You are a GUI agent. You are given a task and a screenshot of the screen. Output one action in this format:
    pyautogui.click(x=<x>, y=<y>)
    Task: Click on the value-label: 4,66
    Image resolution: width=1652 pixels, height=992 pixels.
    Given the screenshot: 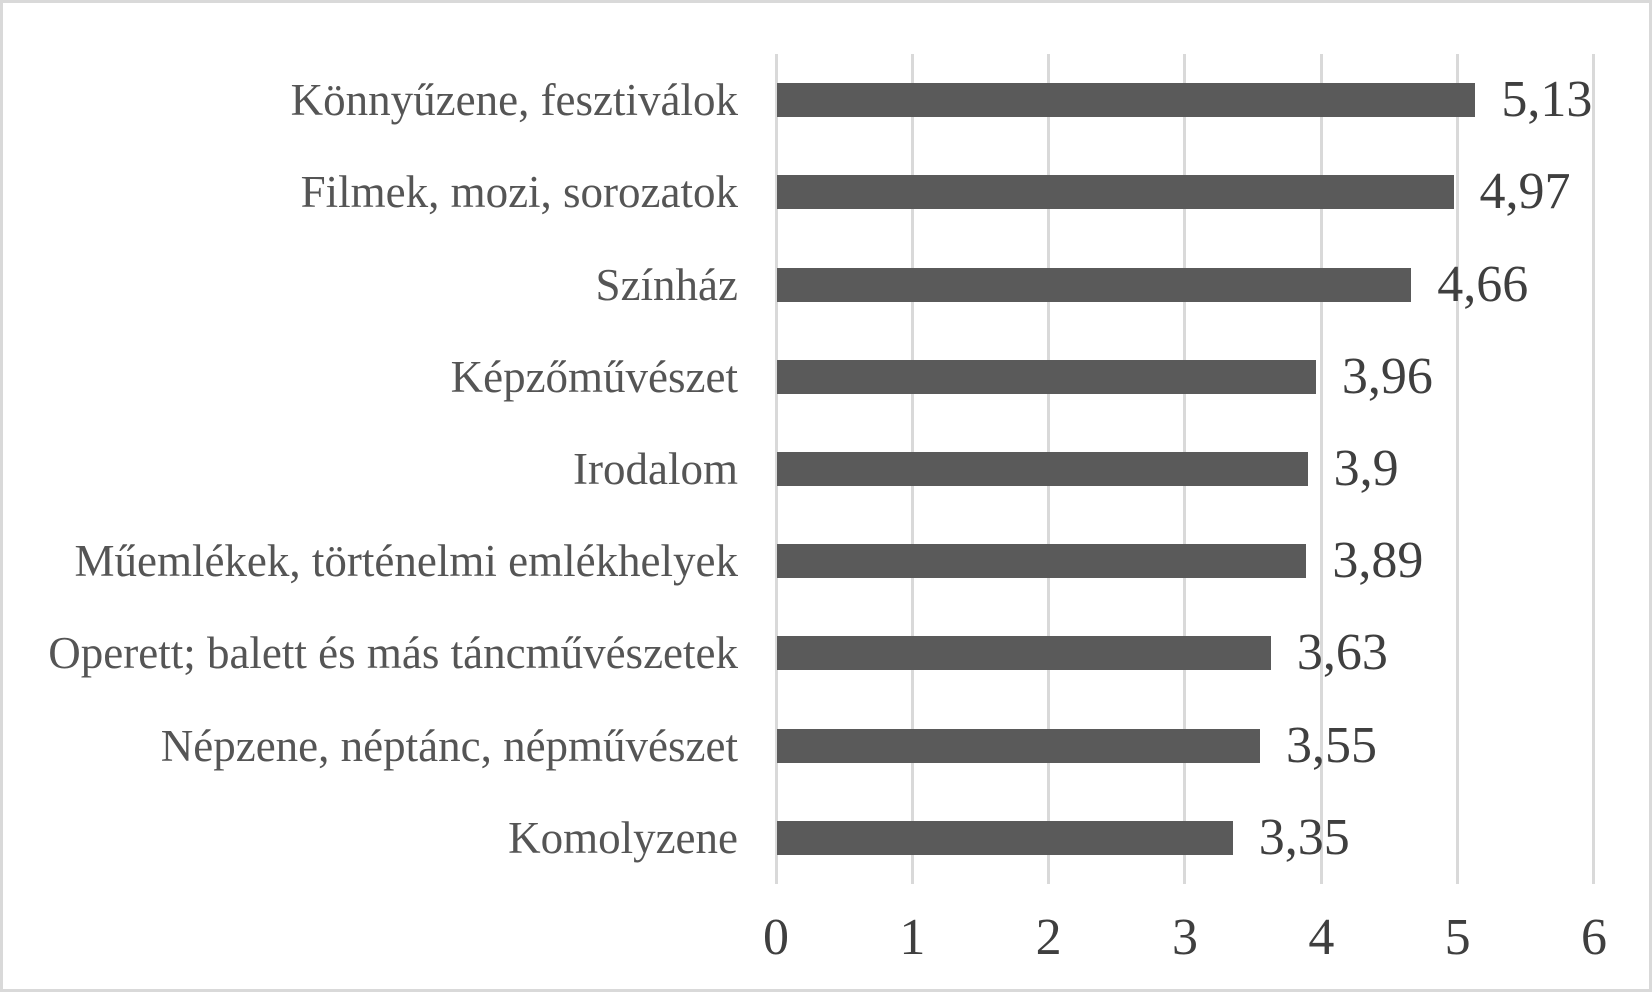 What is the action you would take?
    pyautogui.click(x=1483, y=284)
    